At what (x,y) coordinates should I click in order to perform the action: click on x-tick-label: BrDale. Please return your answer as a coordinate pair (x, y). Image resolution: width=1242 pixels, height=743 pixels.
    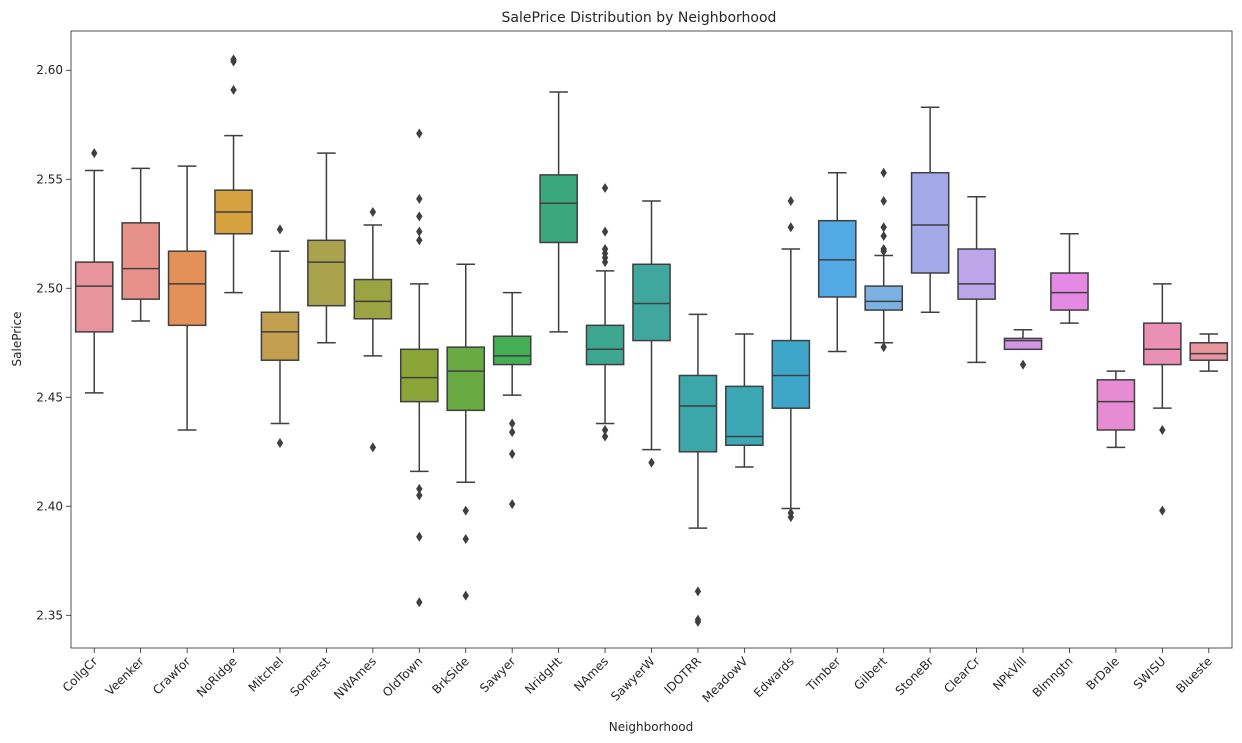
    Looking at the image, I should click on (1102, 673).